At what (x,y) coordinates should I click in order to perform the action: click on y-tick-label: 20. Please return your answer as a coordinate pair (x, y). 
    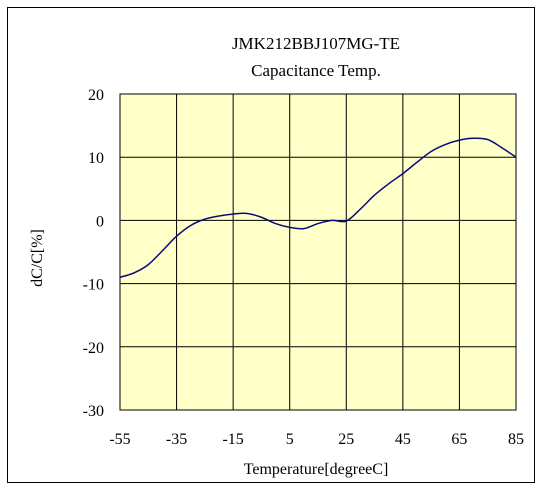
    Looking at the image, I should click on (96, 95).